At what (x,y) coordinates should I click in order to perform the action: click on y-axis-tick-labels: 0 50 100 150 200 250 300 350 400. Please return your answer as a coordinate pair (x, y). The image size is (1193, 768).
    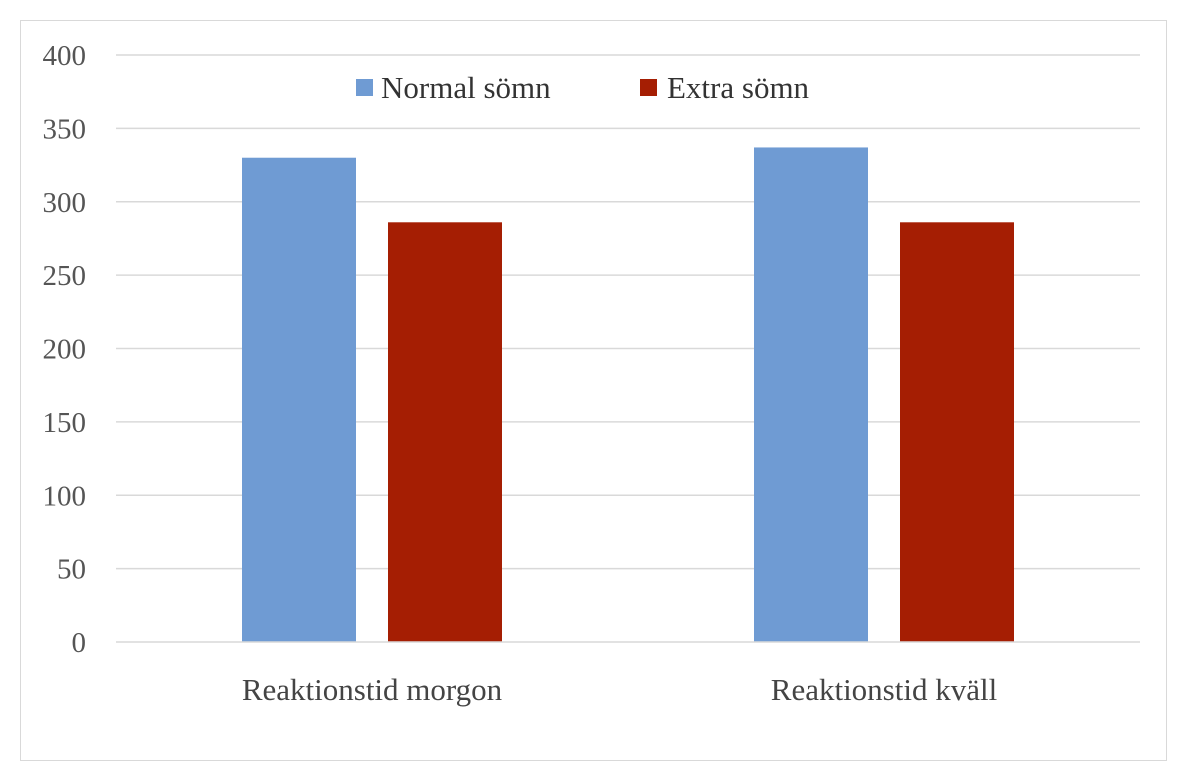
    Looking at the image, I should click on (65, 349).